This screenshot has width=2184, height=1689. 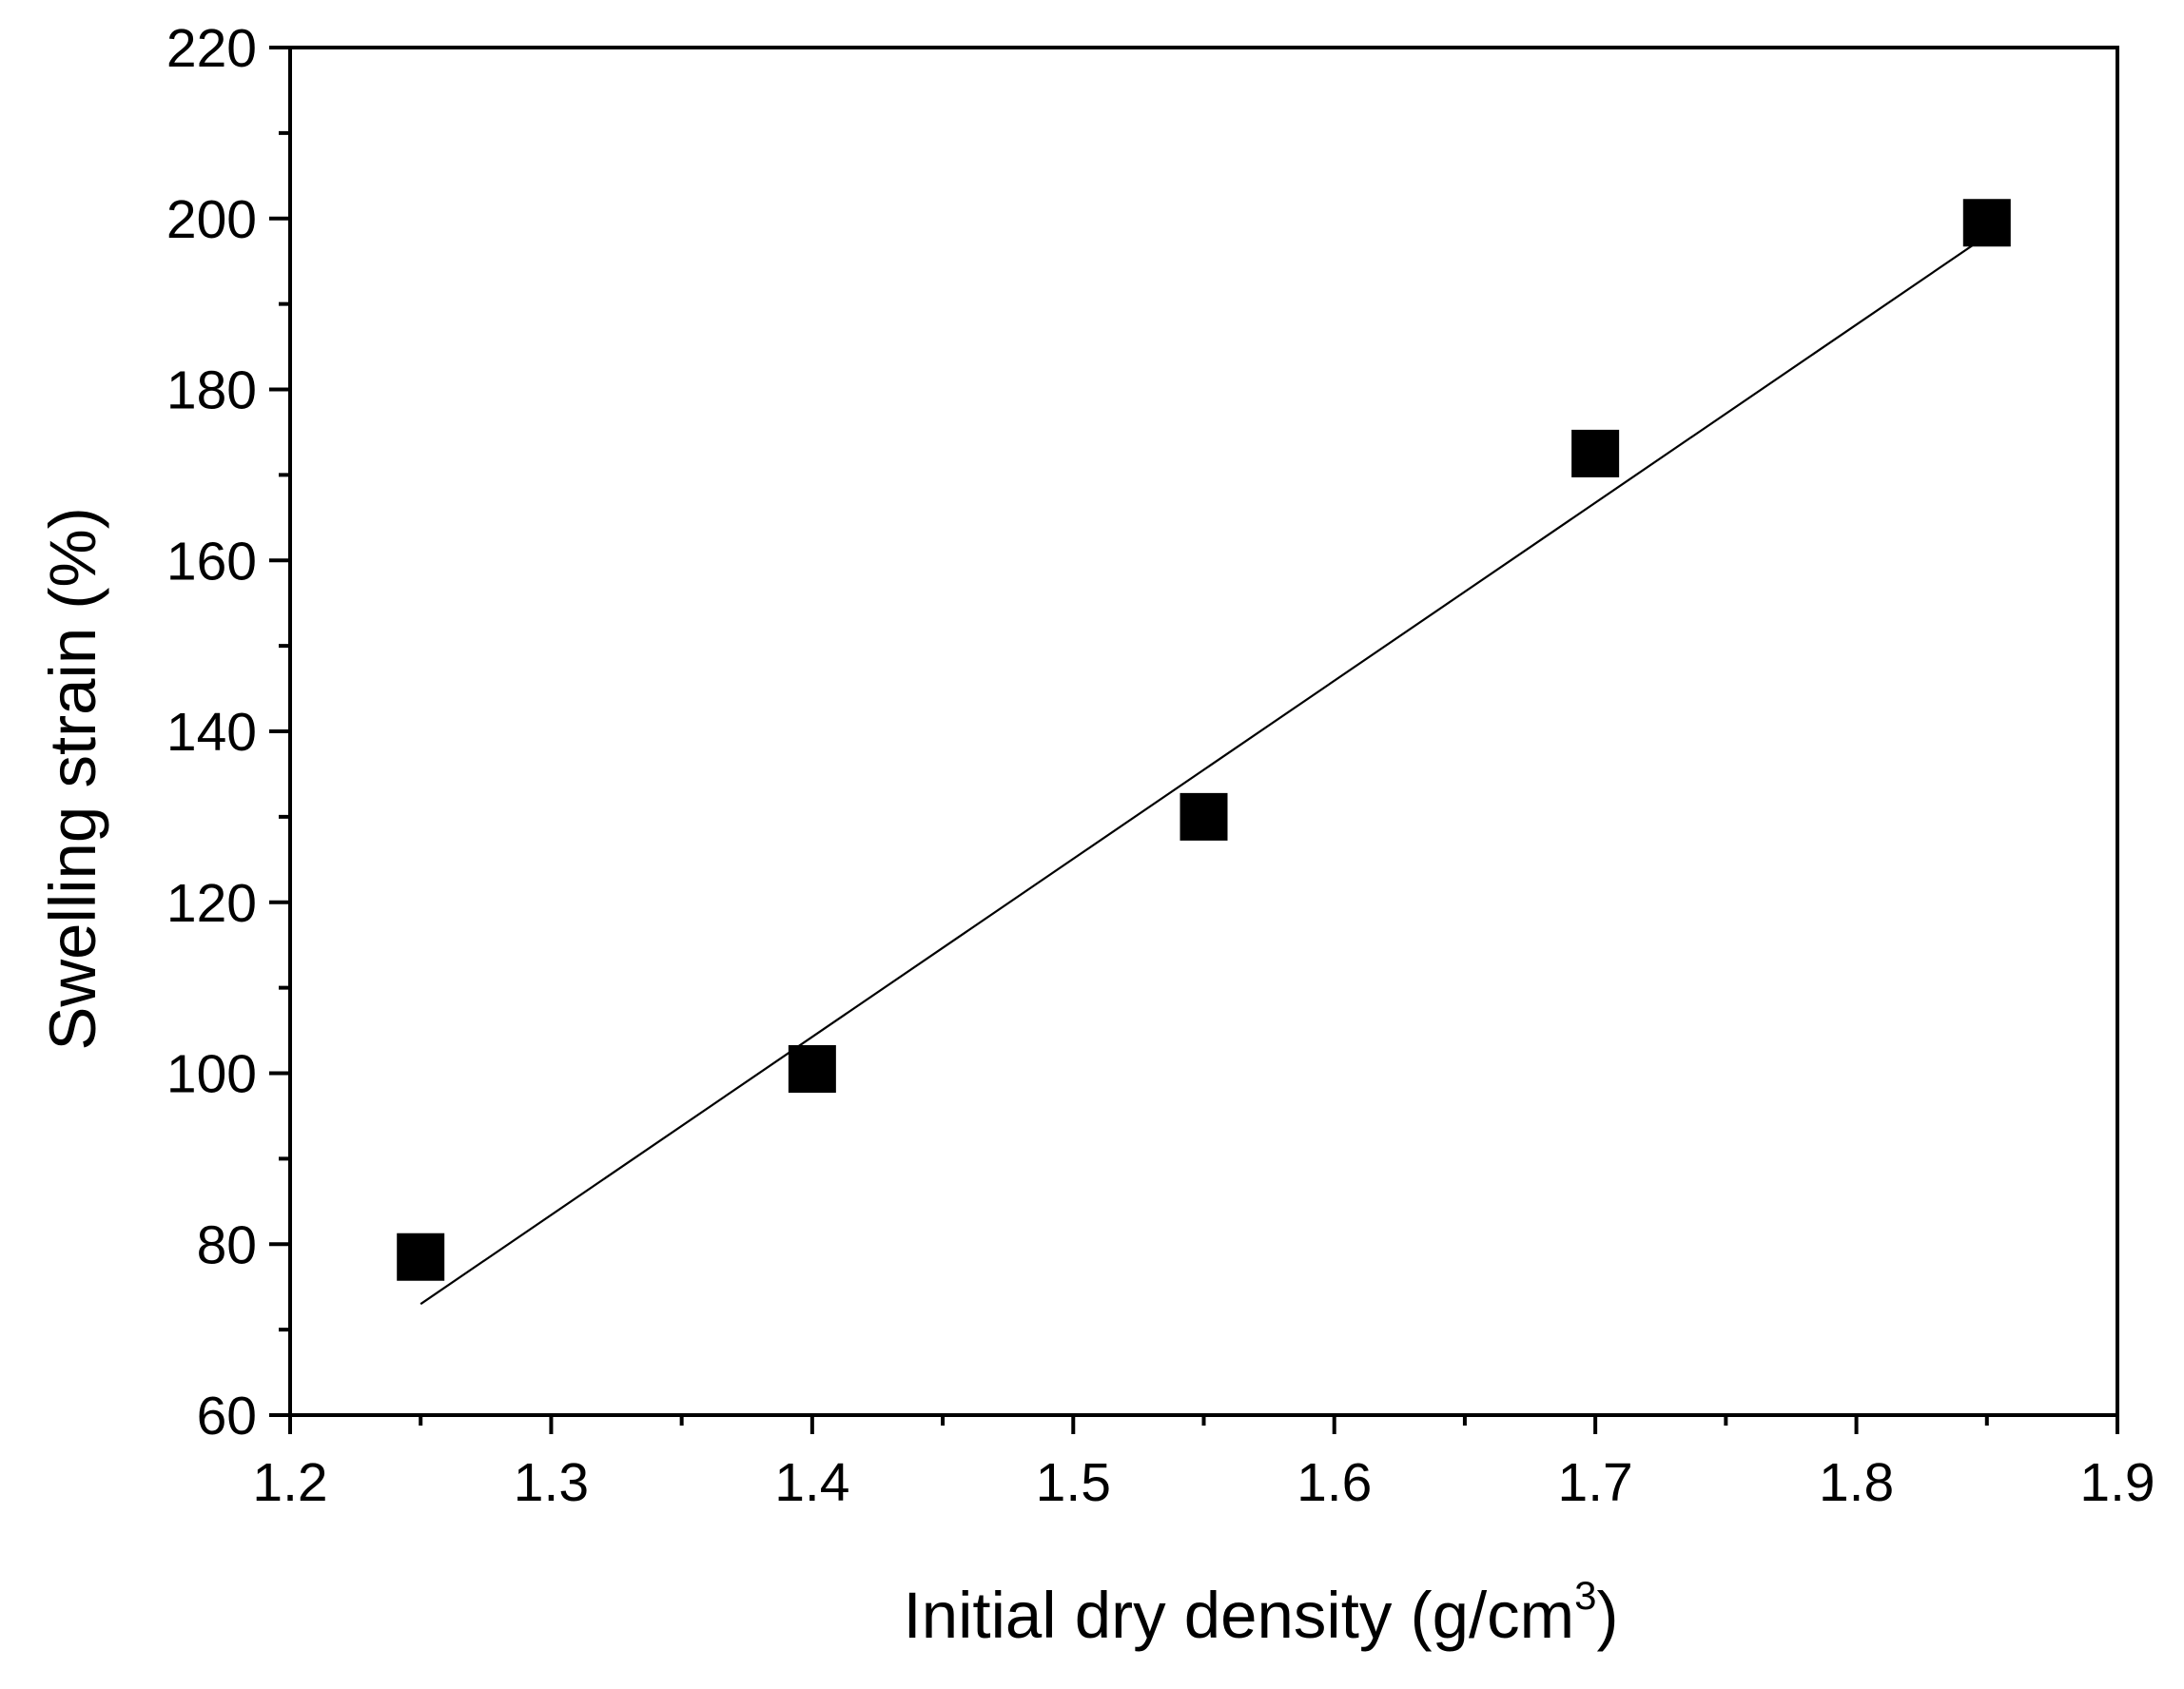 I want to click on y-tick-labels: 60 80 100 120 140 160 180 200 220, so click(x=211, y=732).